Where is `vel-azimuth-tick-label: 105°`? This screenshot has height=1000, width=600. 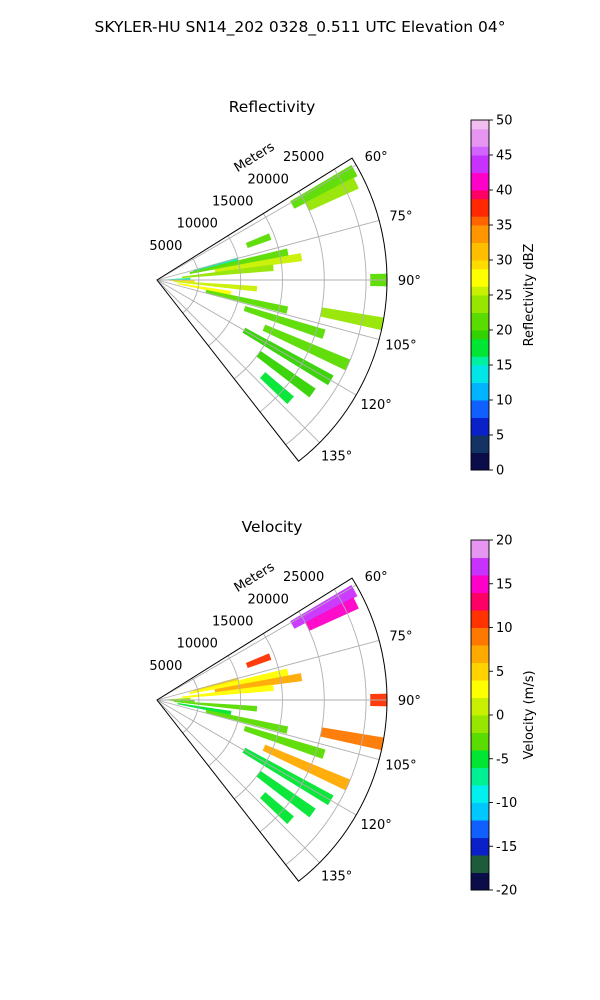
vel-azimuth-tick-label: 105° is located at coordinates (400, 765).